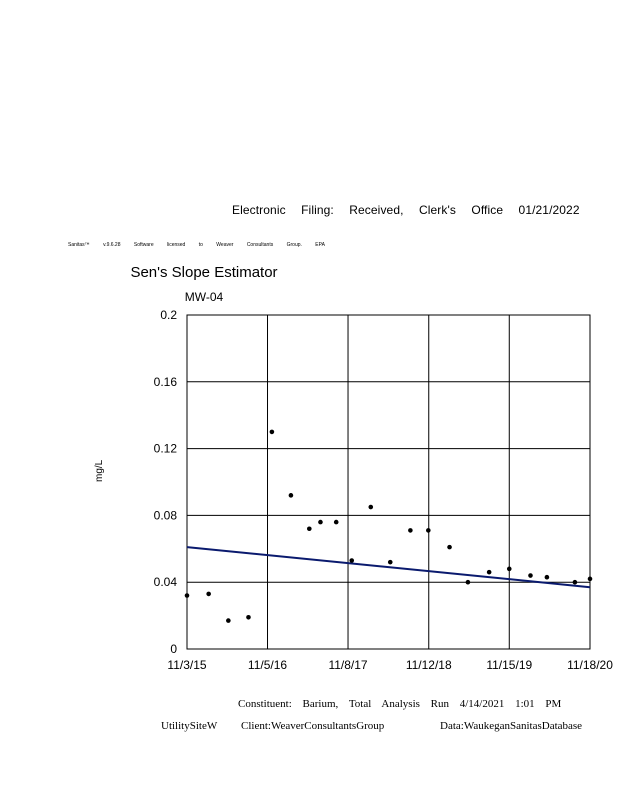 The image size is (618, 800). What do you see at coordinates (511, 726) in the screenshot?
I see `footer-data-source: Data:WaukeganSanitasDatabase` at bounding box center [511, 726].